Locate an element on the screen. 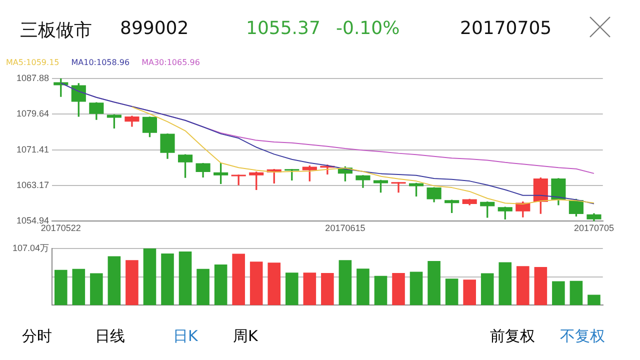 This screenshot has width=640, height=360. x-tick-label: 20170615 is located at coordinates (345, 228).